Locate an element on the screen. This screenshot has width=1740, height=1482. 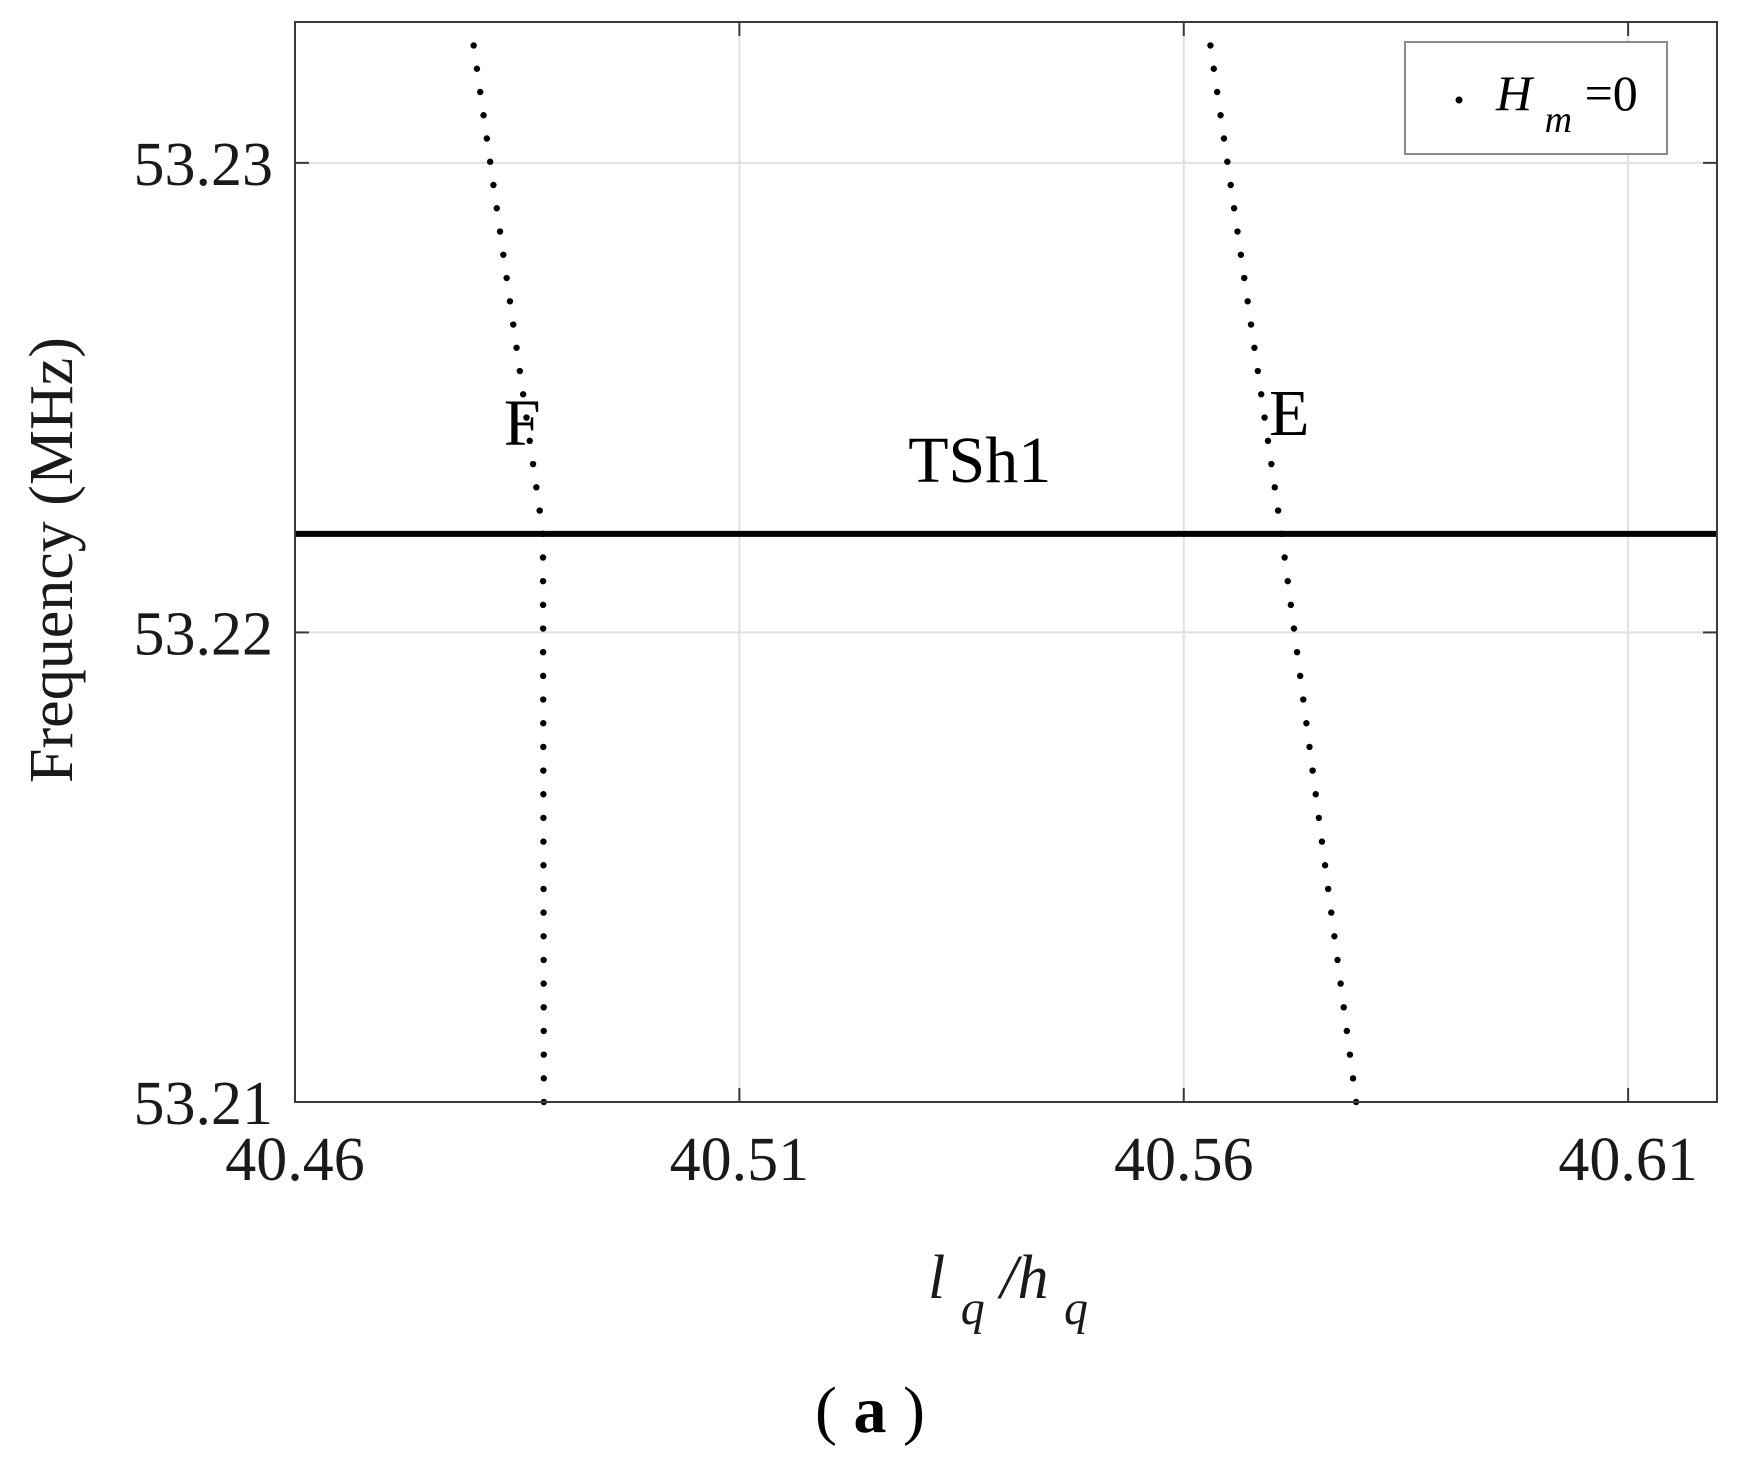
caption-close: ) is located at coordinates (914, 1410).